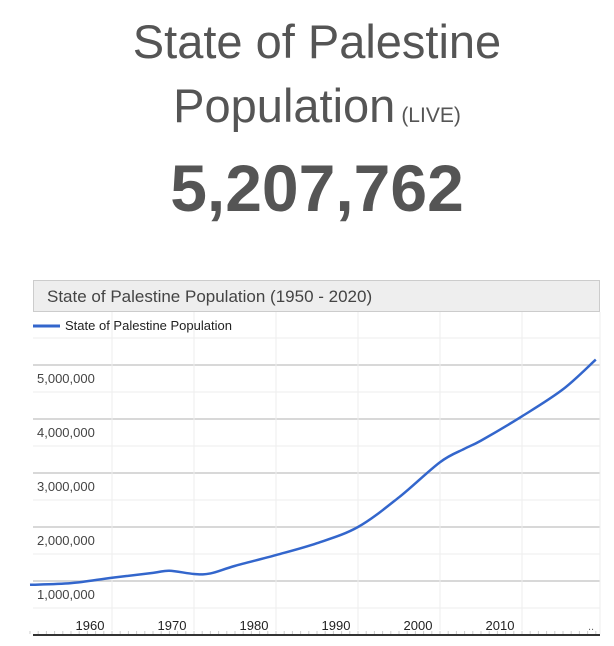 The width and height of the screenshot is (614, 646). What do you see at coordinates (254, 625) in the screenshot?
I see `x-tick-label: 1980` at bounding box center [254, 625].